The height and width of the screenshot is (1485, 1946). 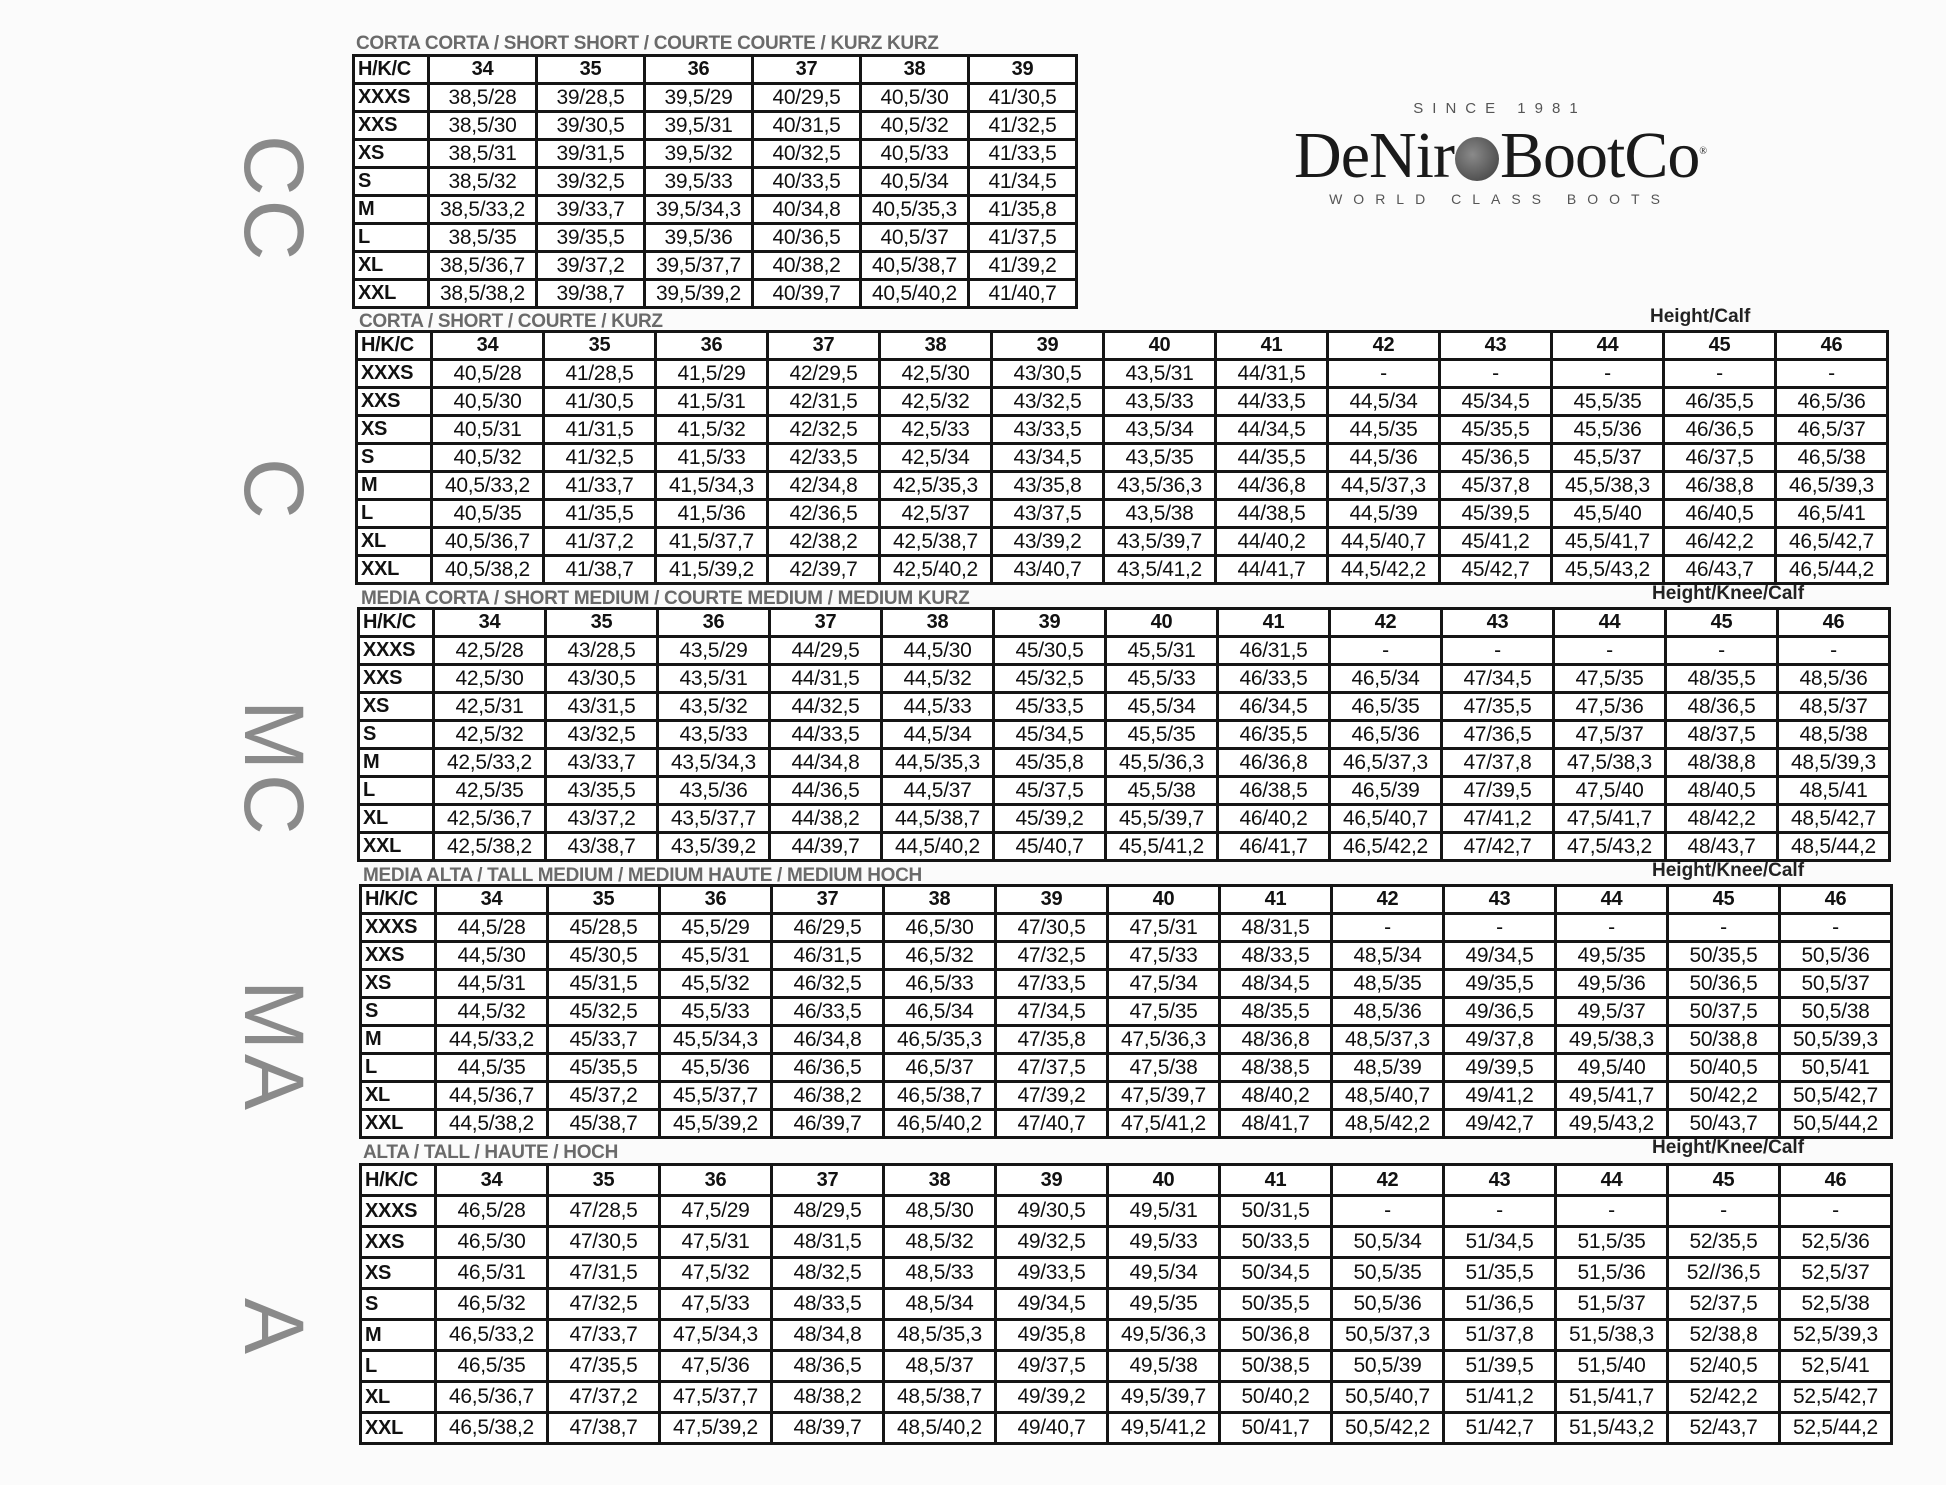 I want to click on measurement-cell: -, so click(x=1497, y=650).